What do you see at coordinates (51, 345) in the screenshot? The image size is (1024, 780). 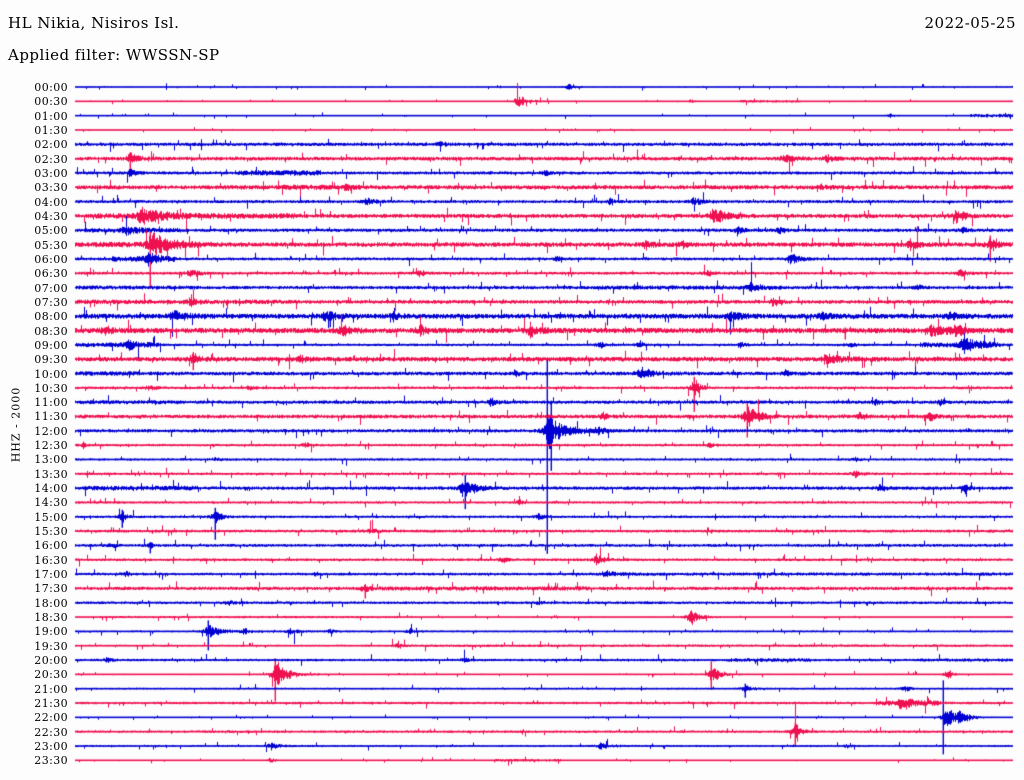 I see `time-label: 09:00` at bounding box center [51, 345].